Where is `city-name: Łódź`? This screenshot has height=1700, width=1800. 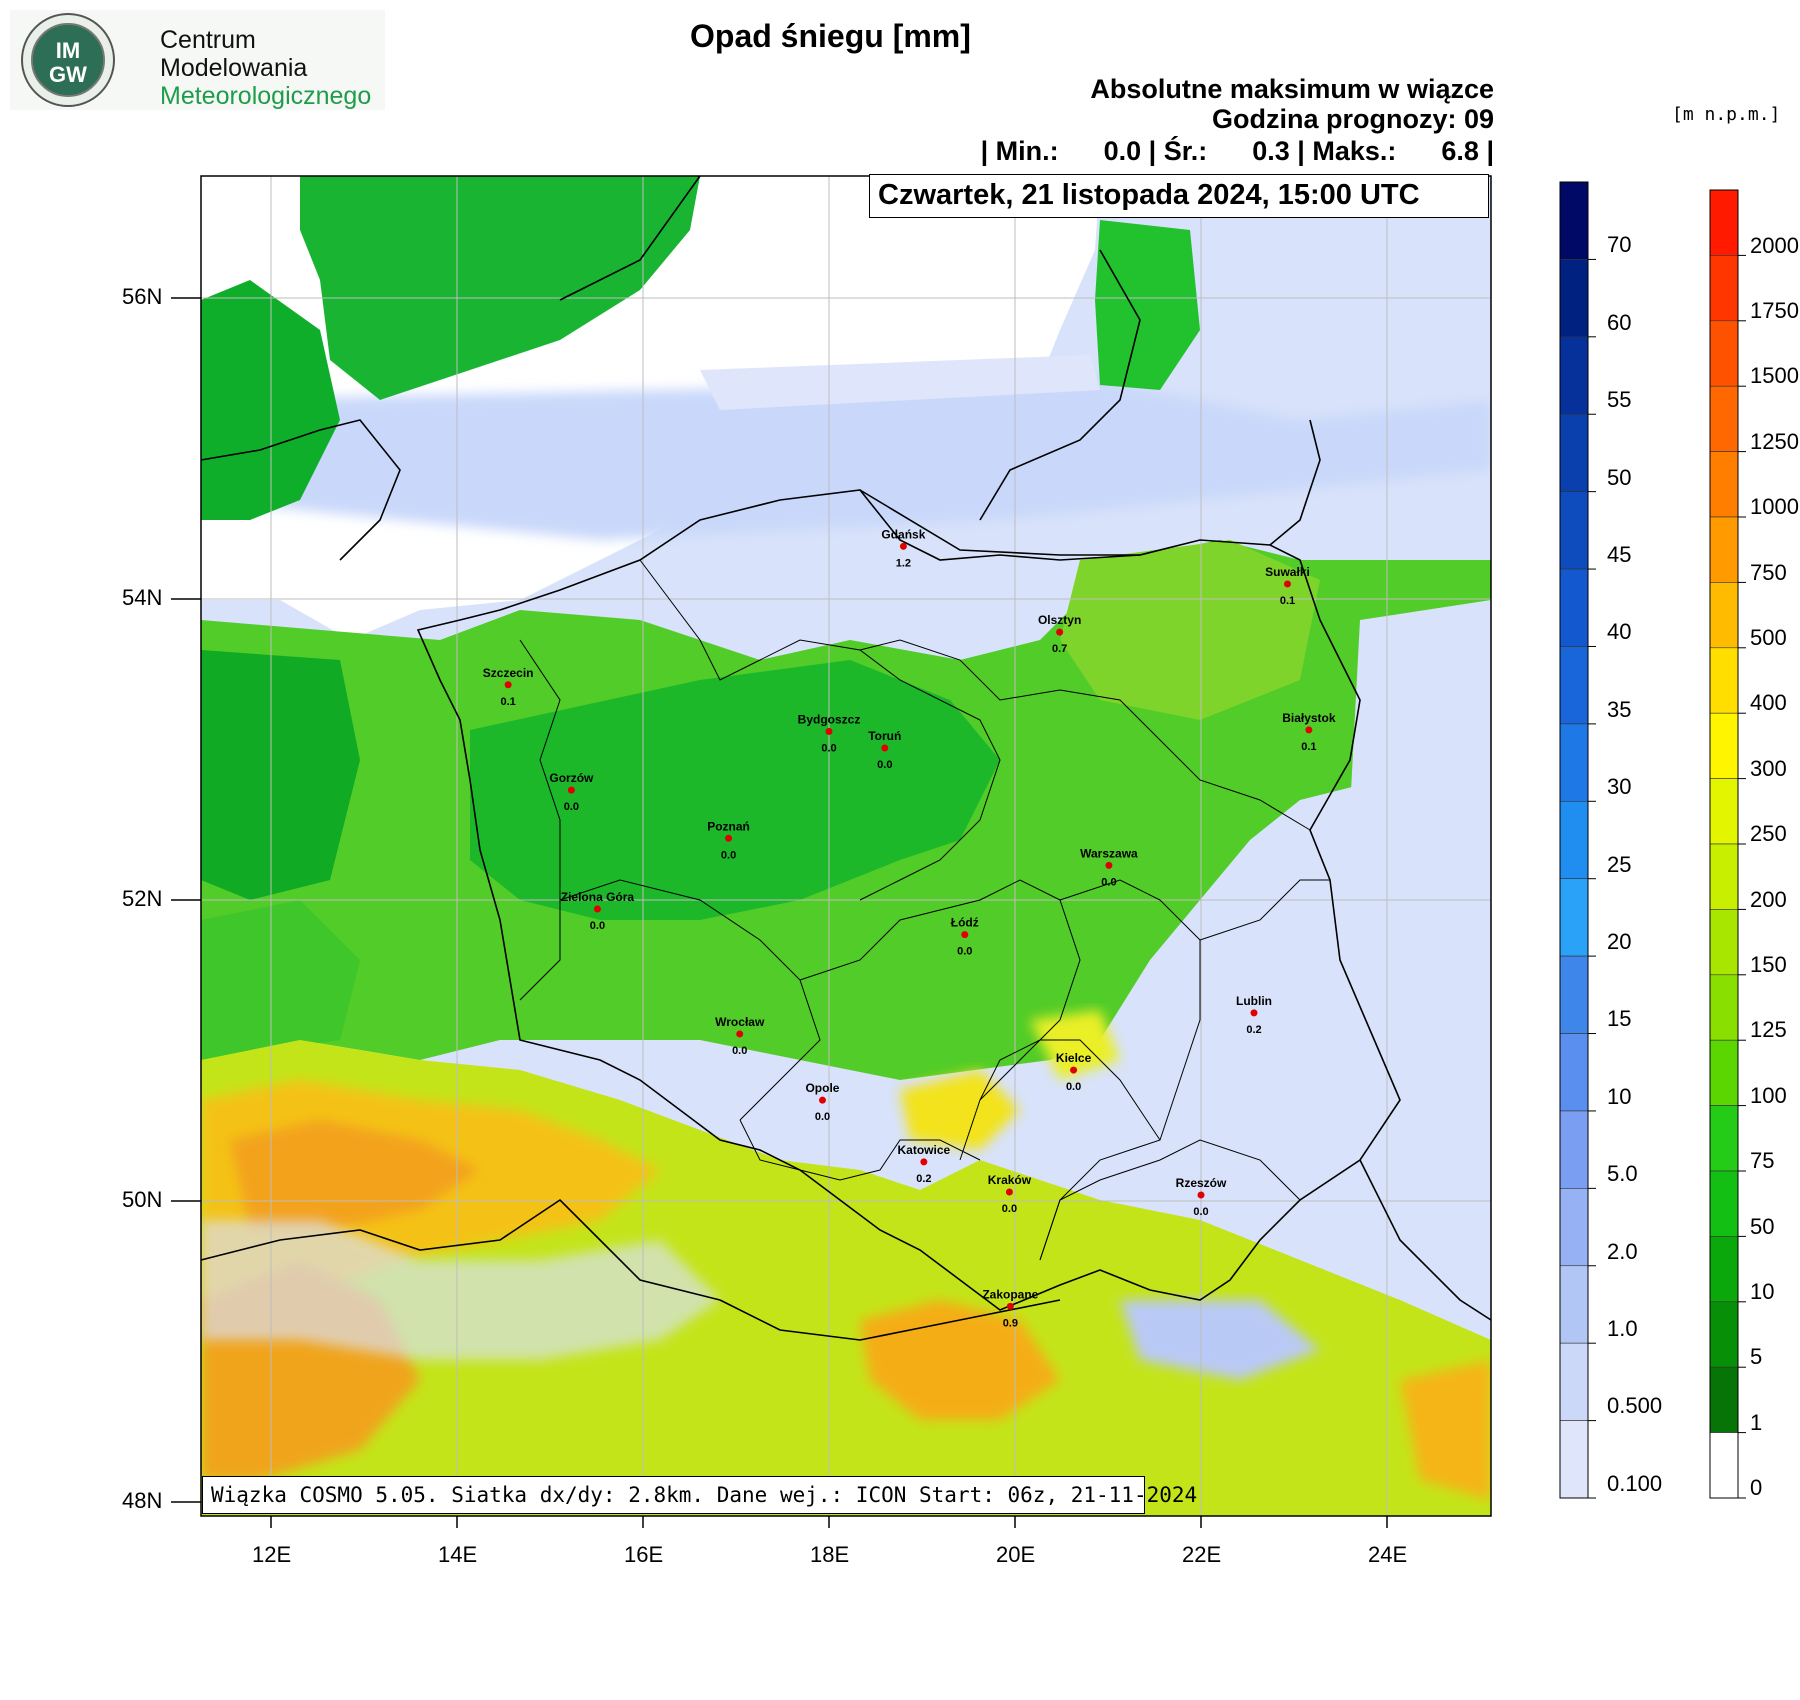
city-name: Łódź is located at coordinates (965, 923).